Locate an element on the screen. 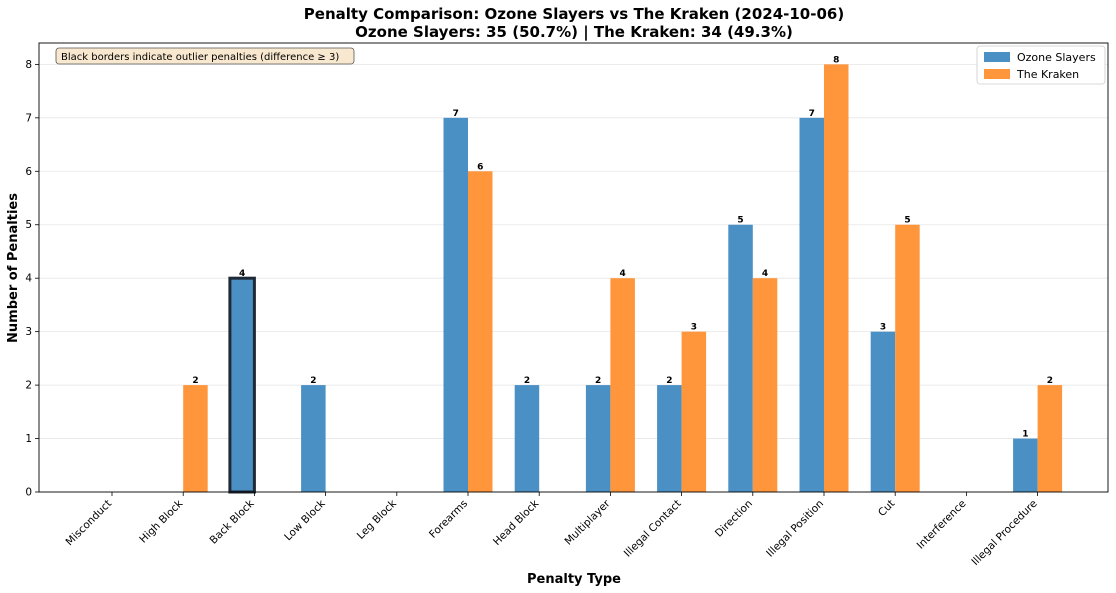 Image resolution: width=1116 pixels, height=593 pixels. value-label-ozone-slayers-direction: 5 is located at coordinates (740, 221).